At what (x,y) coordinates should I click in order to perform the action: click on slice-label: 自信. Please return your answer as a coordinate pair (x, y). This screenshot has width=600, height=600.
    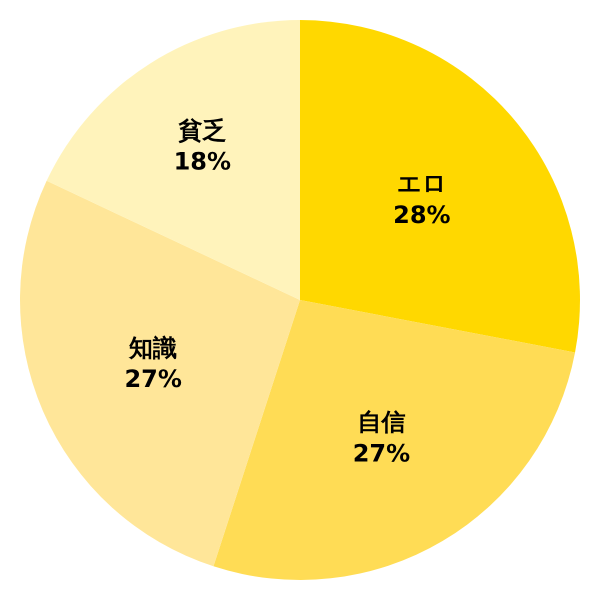
    Looking at the image, I should click on (381, 422).